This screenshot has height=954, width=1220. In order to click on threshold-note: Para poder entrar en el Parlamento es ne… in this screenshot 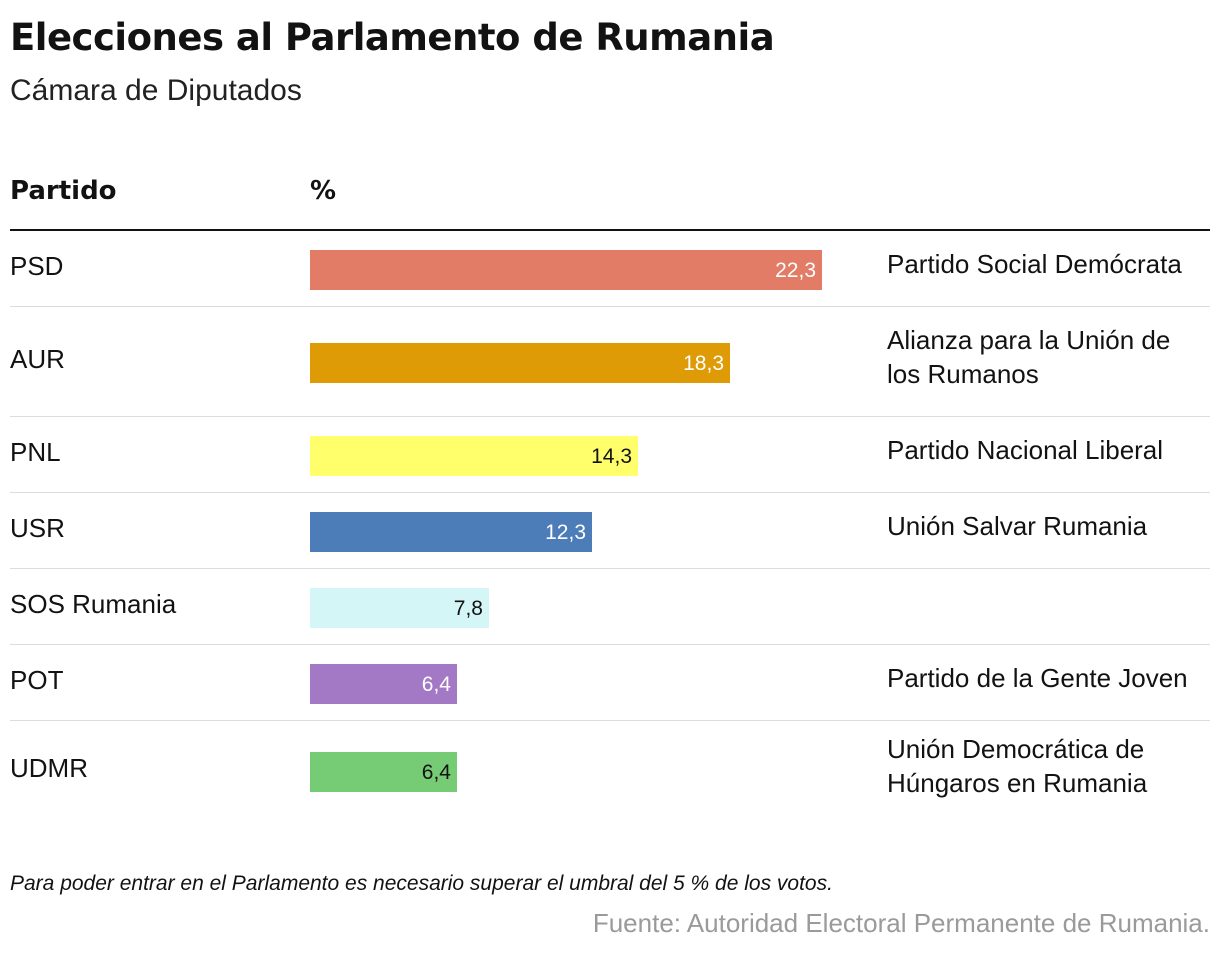, I will do `click(421, 883)`.